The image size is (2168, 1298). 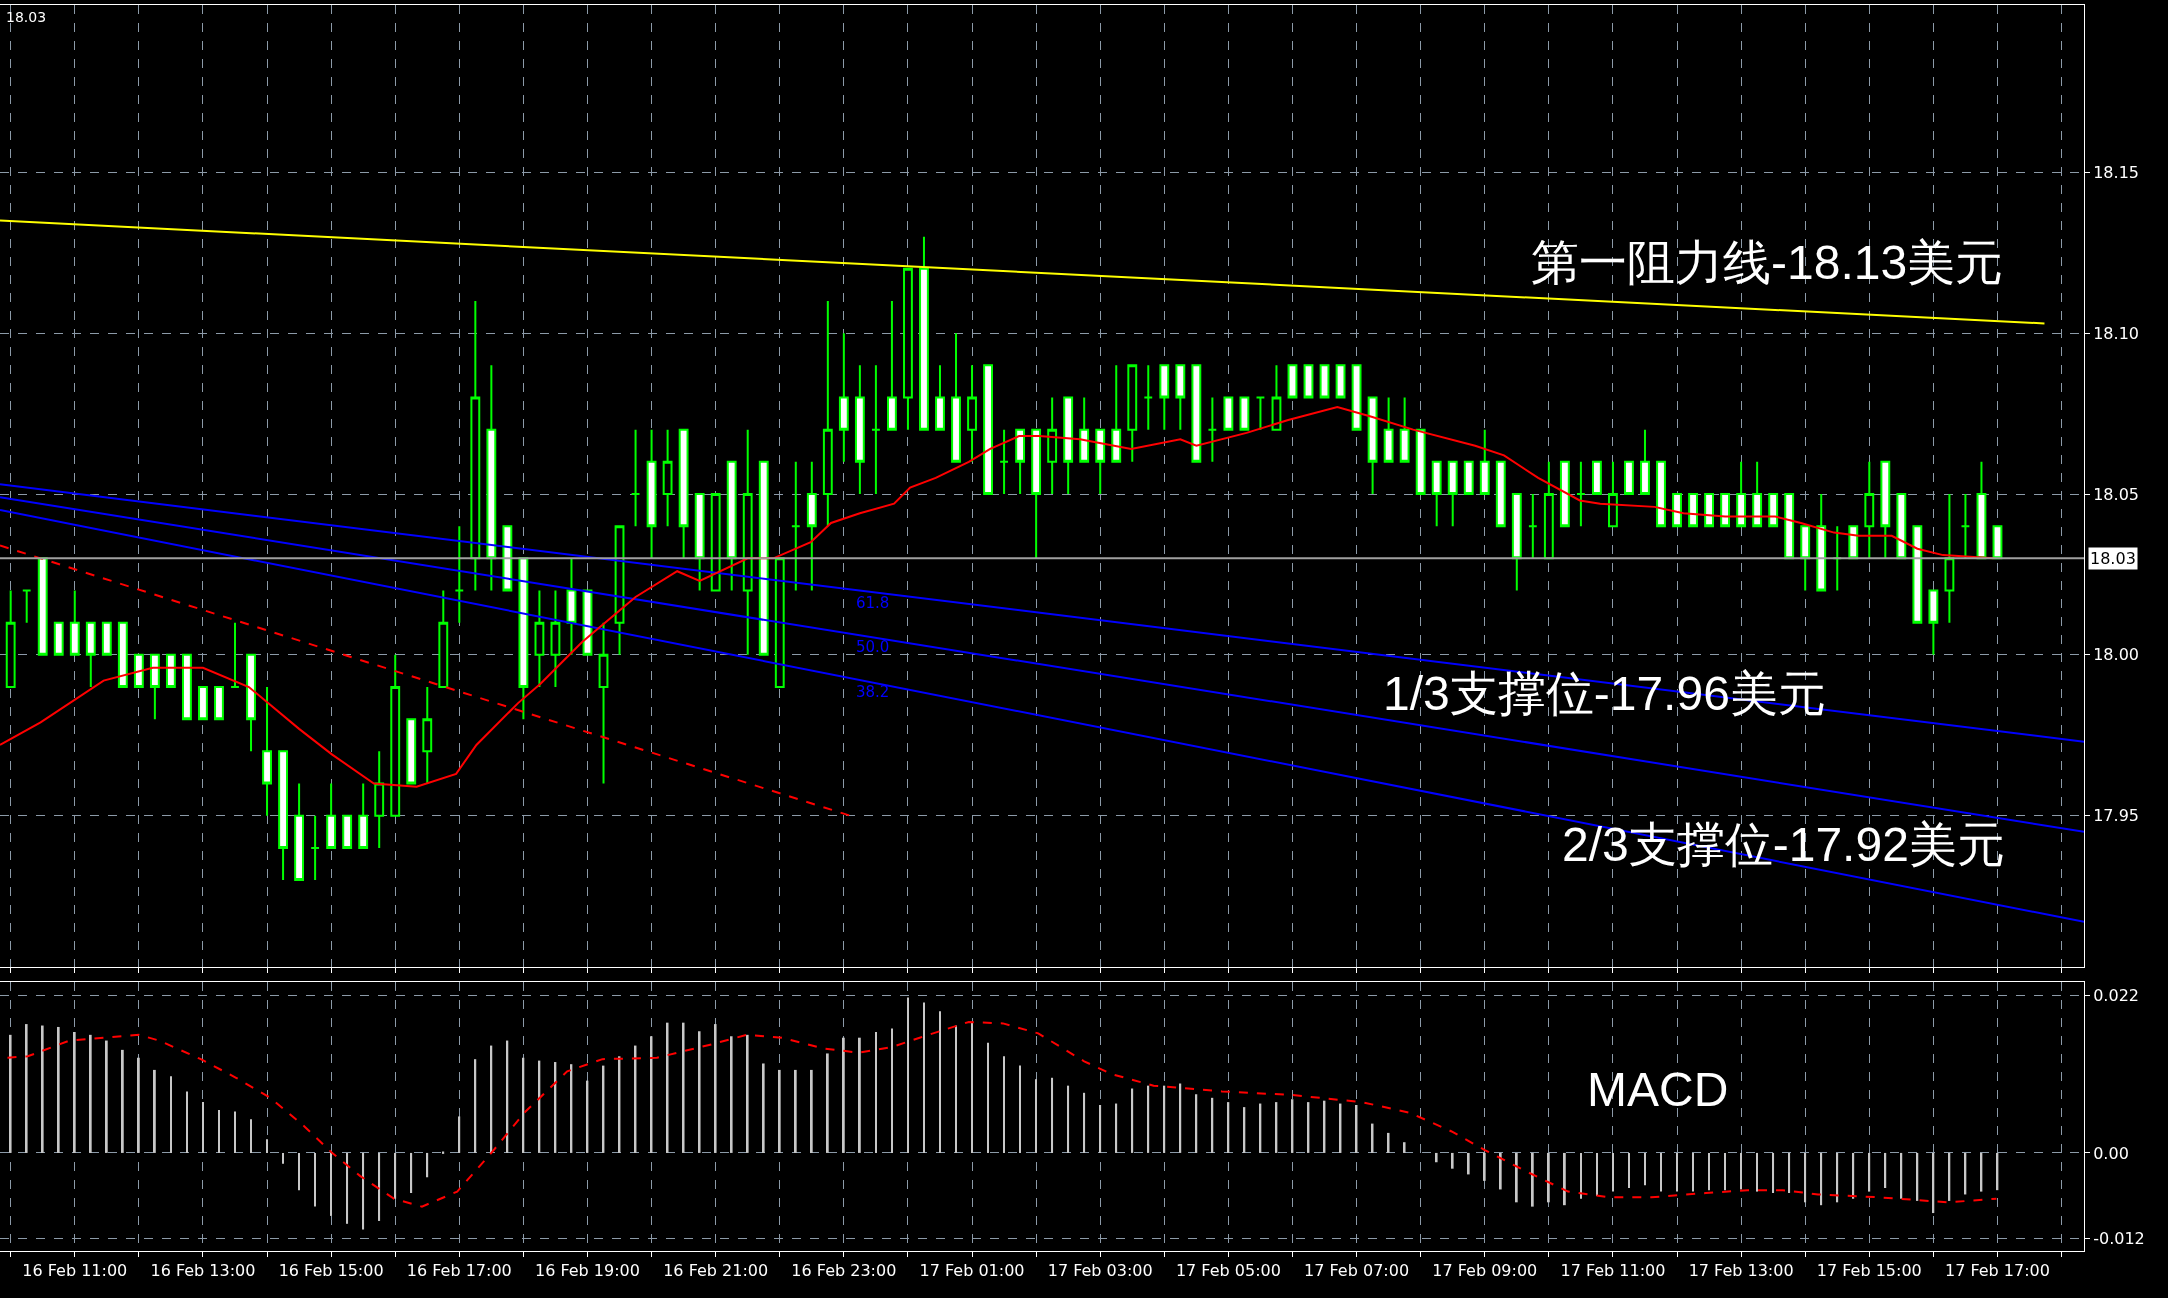 I want to click on y-tick-label: 18.05, so click(x=2116, y=494).